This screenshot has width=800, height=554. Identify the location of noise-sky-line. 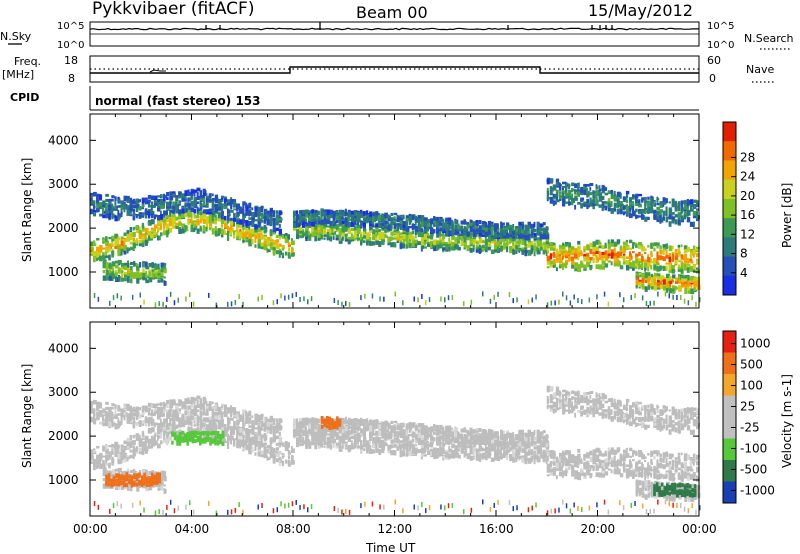
(394, 29).